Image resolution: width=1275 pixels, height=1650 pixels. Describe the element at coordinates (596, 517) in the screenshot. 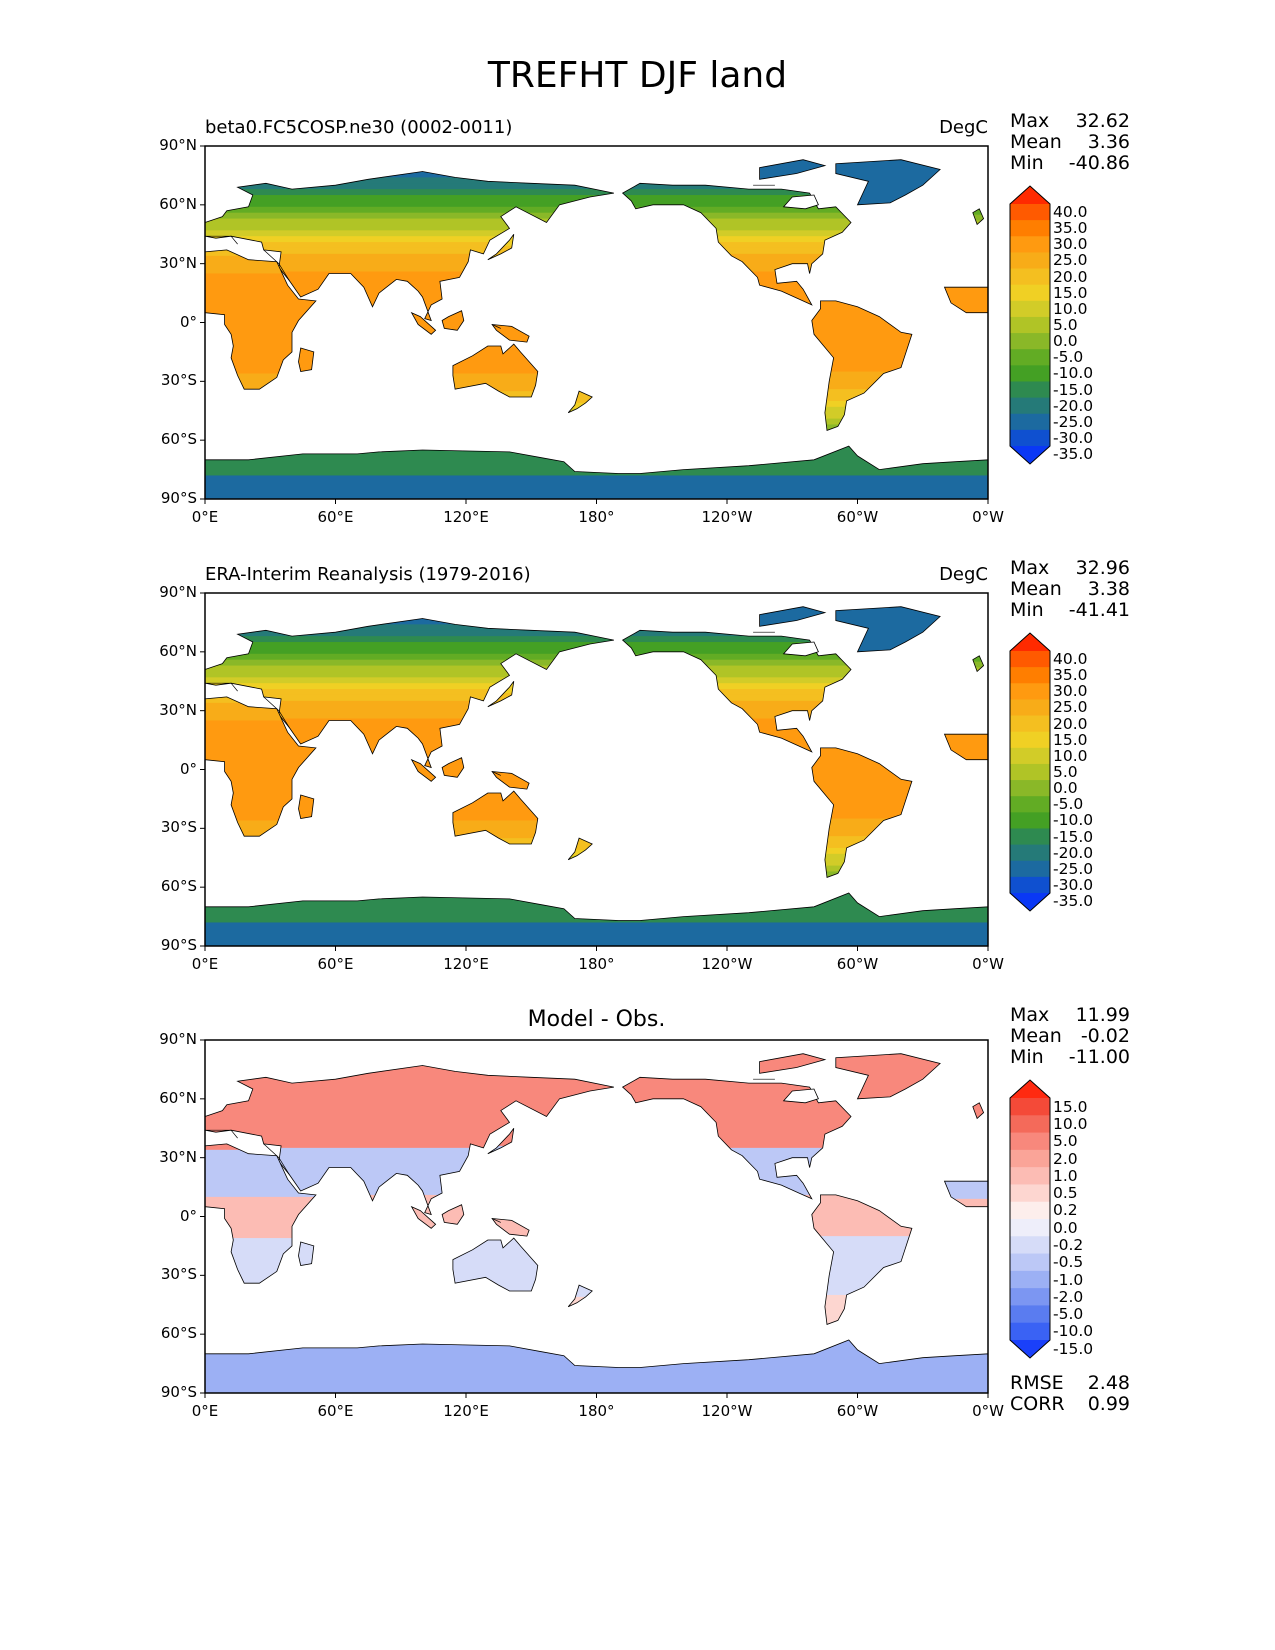

I see `panel-1-xtick-3: 180°` at that location.